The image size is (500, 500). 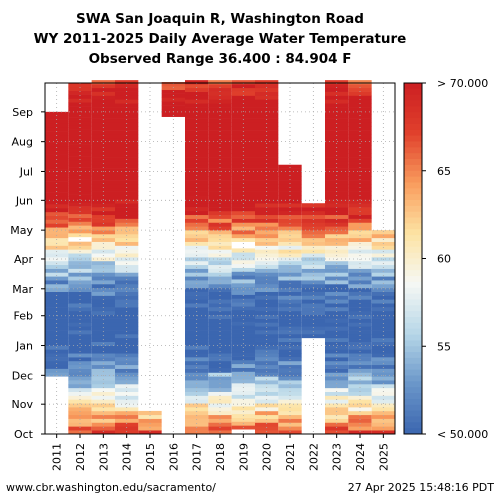 What do you see at coordinates (80, 457) in the screenshot?
I see `x-tick-label: 2012` at bounding box center [80, 457].